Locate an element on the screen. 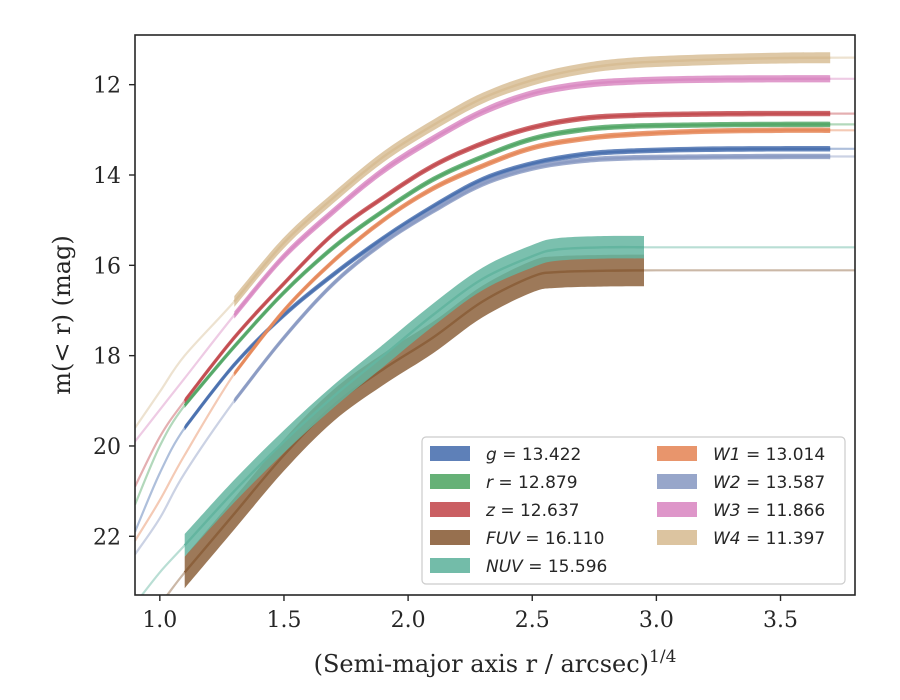 The height and width of the screenshot is (700, 900). legend-swatch-w4 is located at coordinates (677, 537).